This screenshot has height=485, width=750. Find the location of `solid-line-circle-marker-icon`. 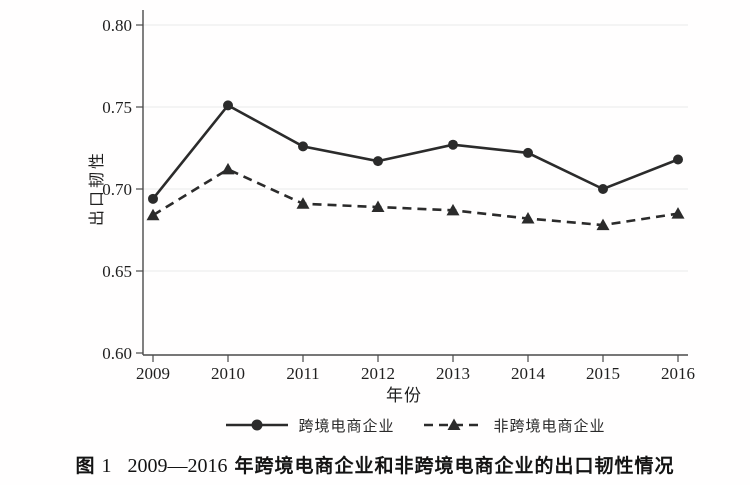

solid-line-circle-marker-icon is located at coordinates (257, 425).